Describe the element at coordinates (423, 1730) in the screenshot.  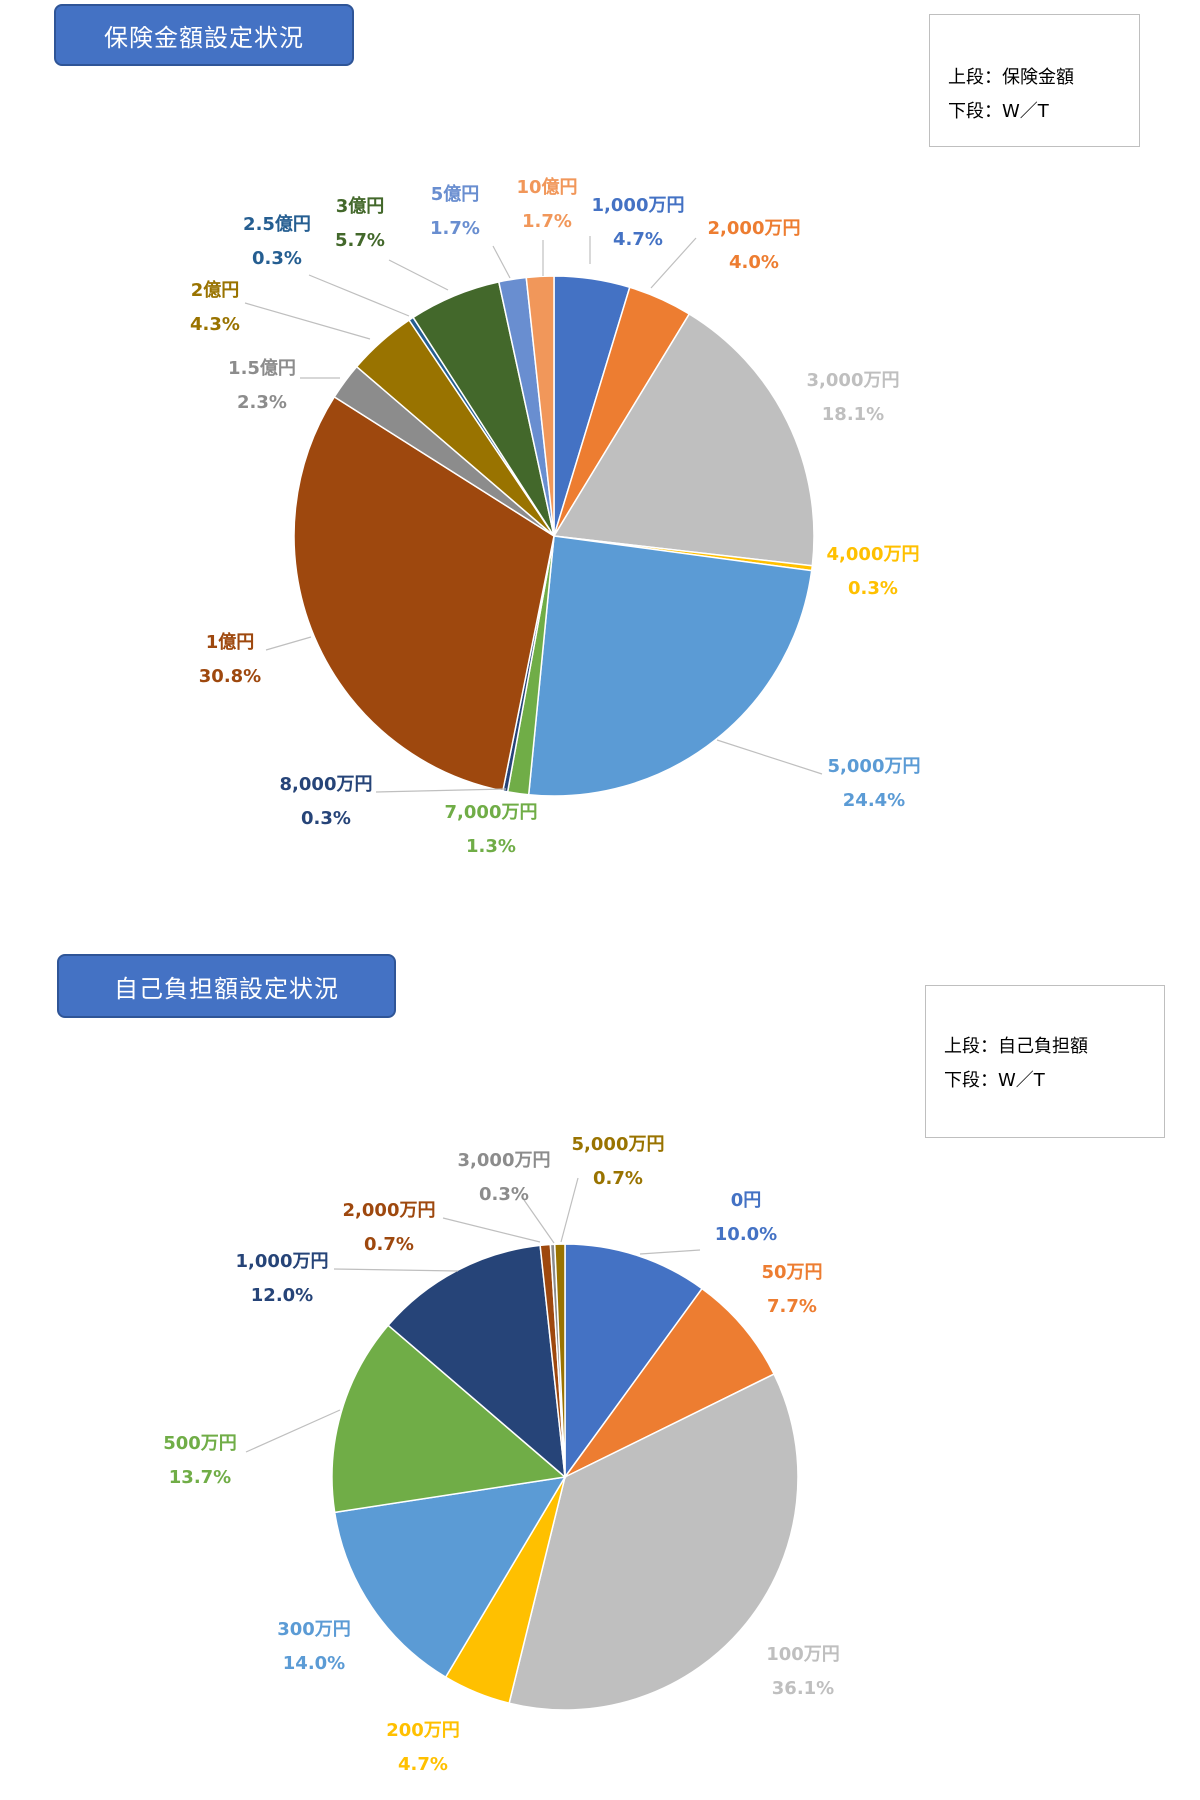
I see `chart2-category-label-3: 200万円` at that location.